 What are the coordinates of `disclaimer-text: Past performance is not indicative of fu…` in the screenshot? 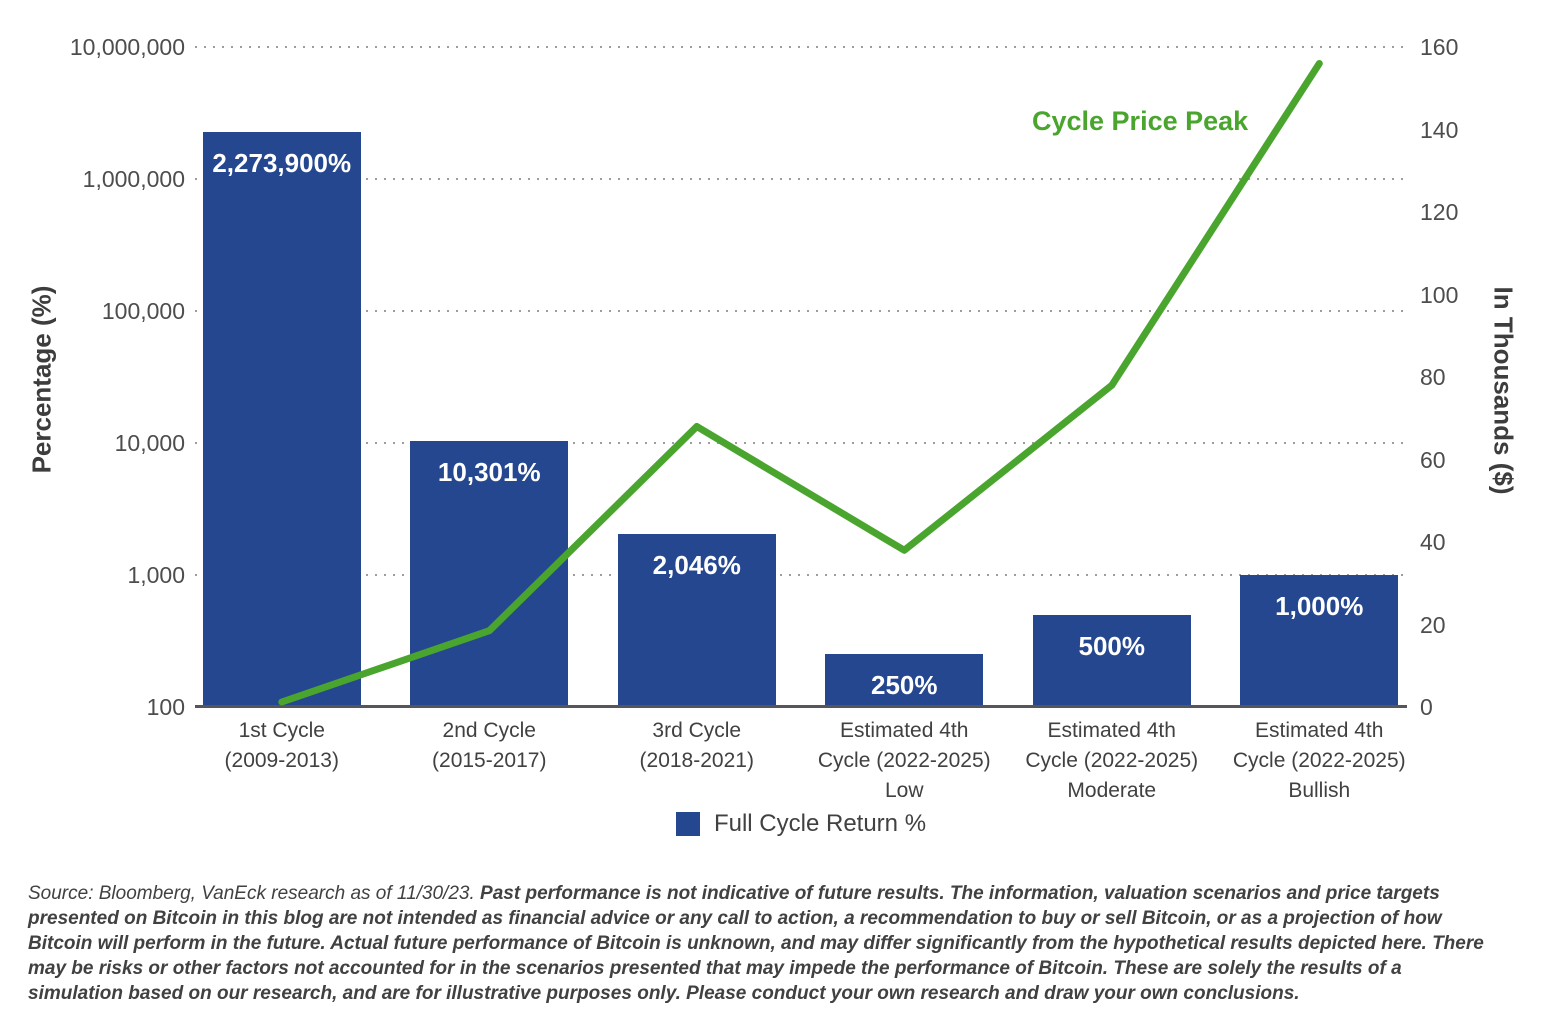 It's located at (756, 943).